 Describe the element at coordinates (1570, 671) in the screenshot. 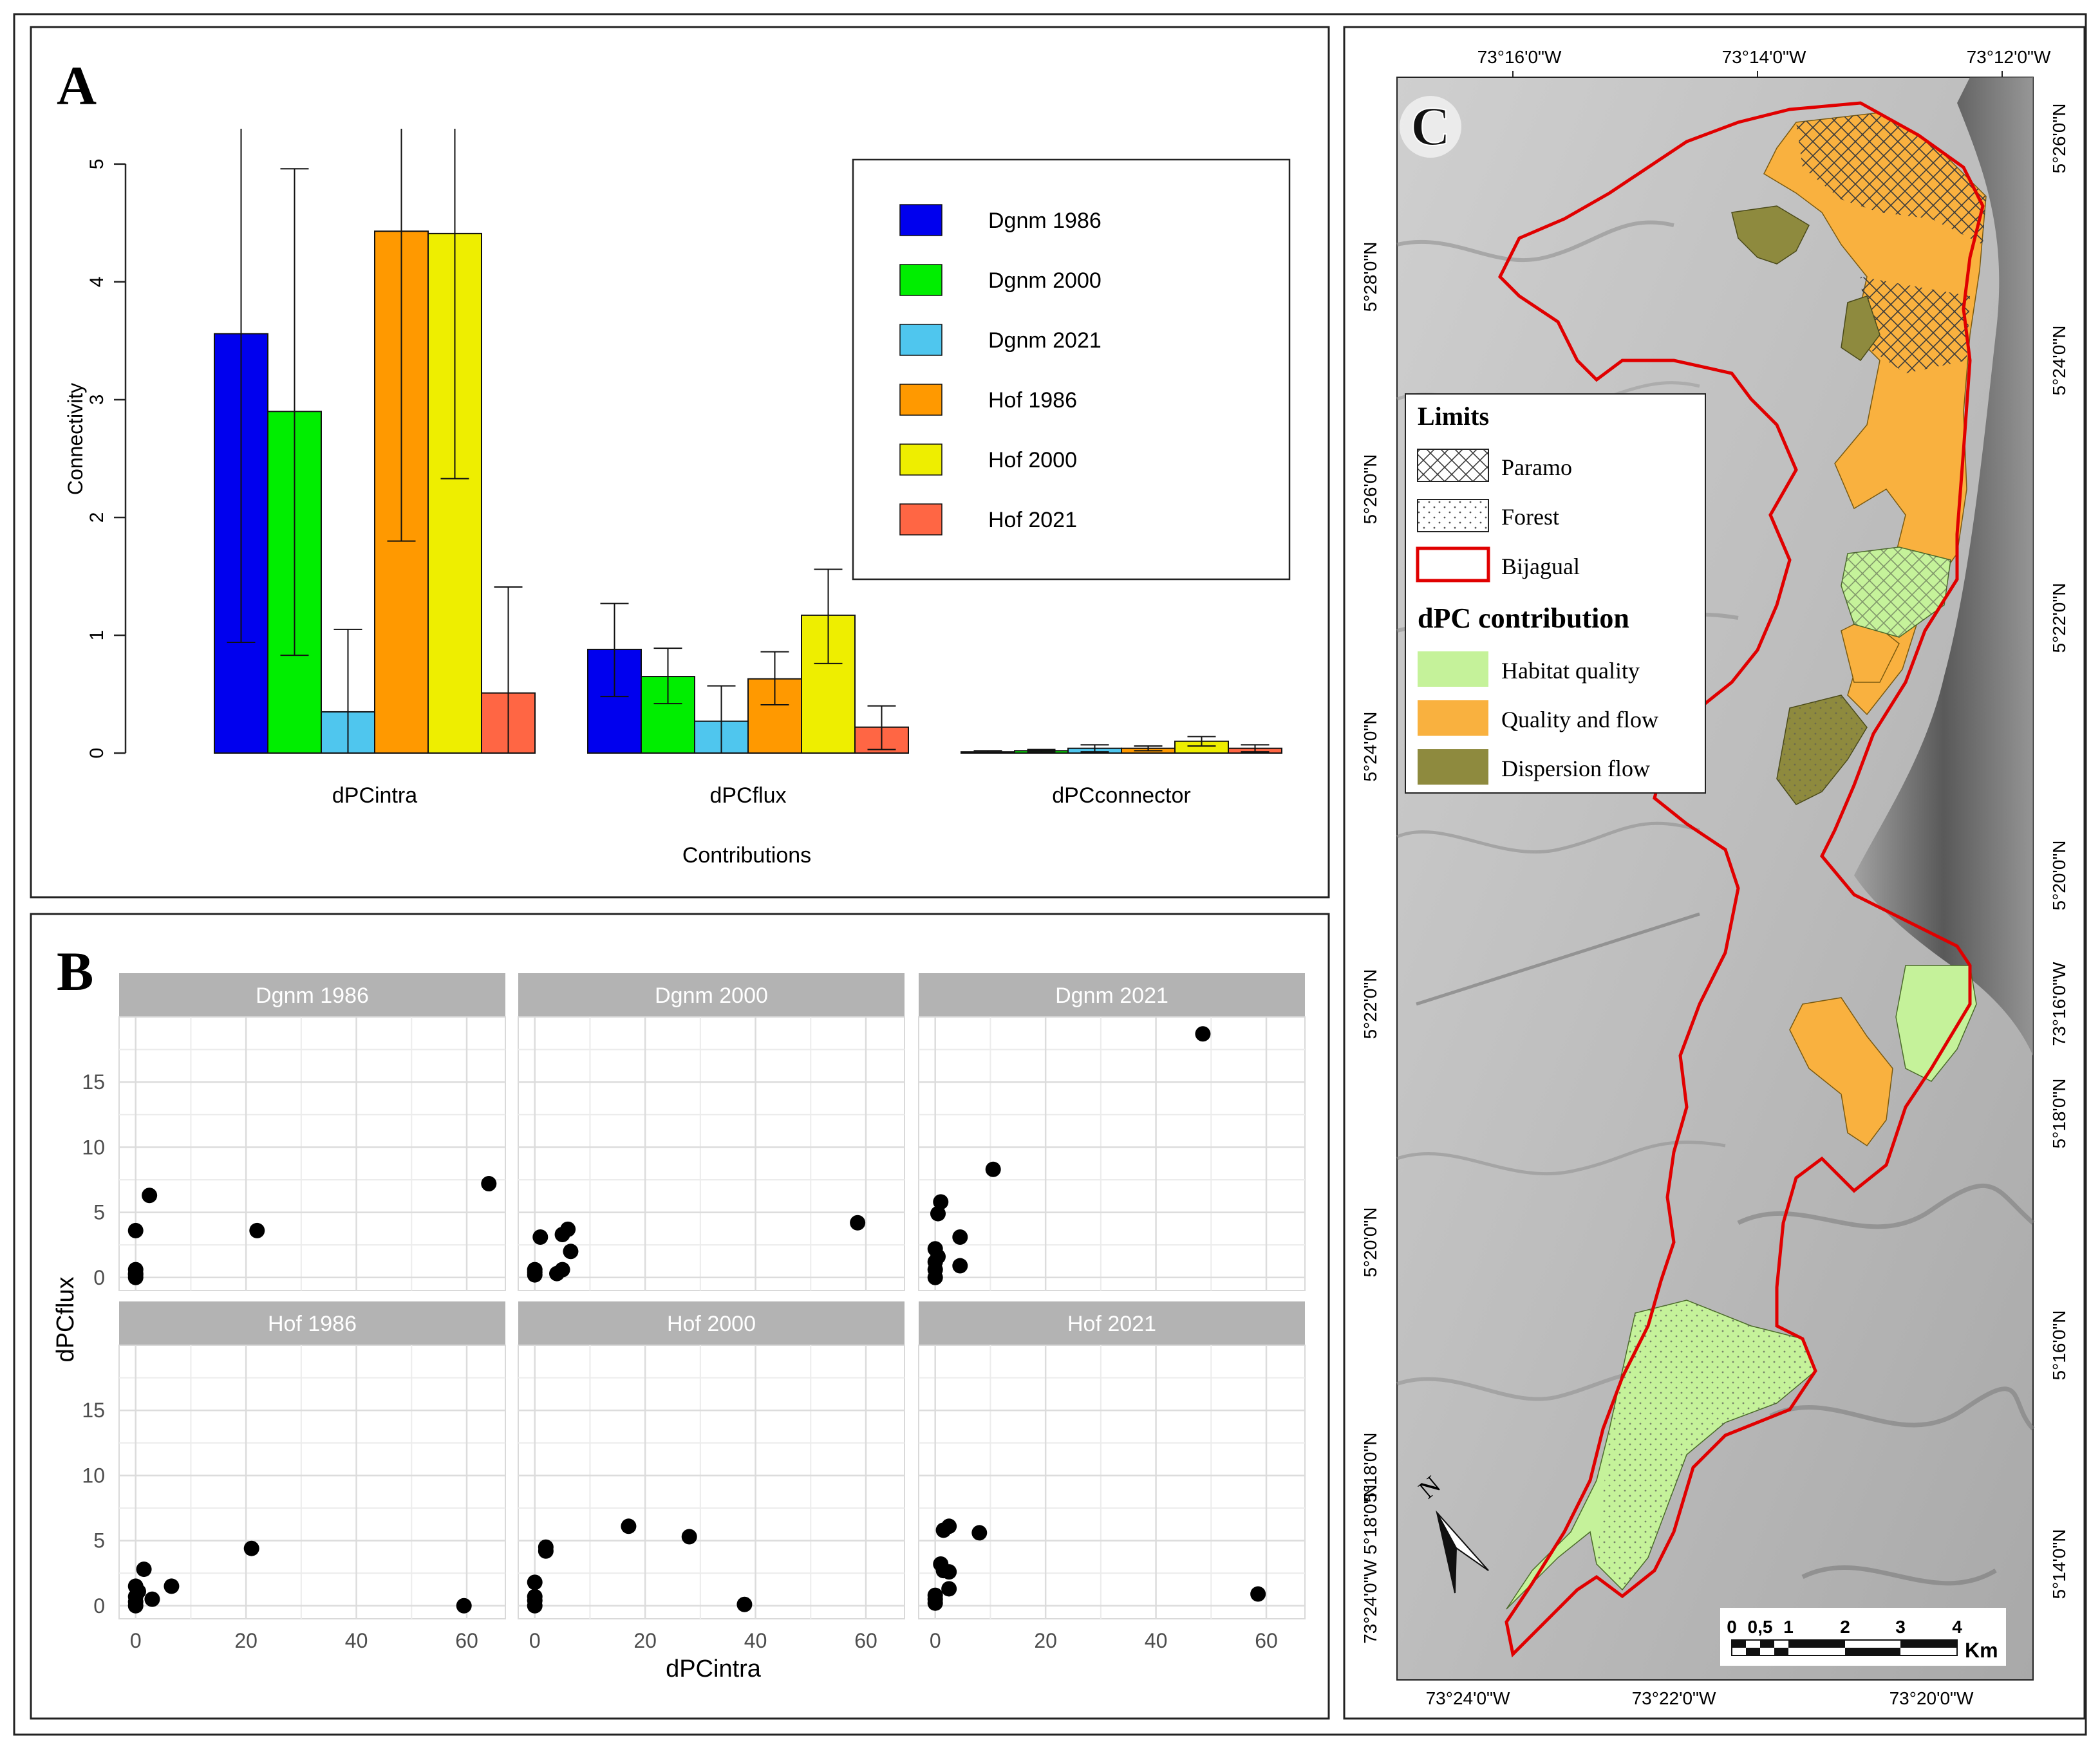

I see `habitat-quality-label: Habitat quality` at that location.